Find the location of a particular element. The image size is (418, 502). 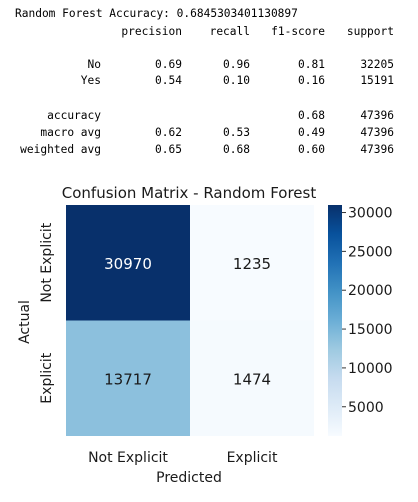

header-recall: recall is located at coordinates (229, 31).